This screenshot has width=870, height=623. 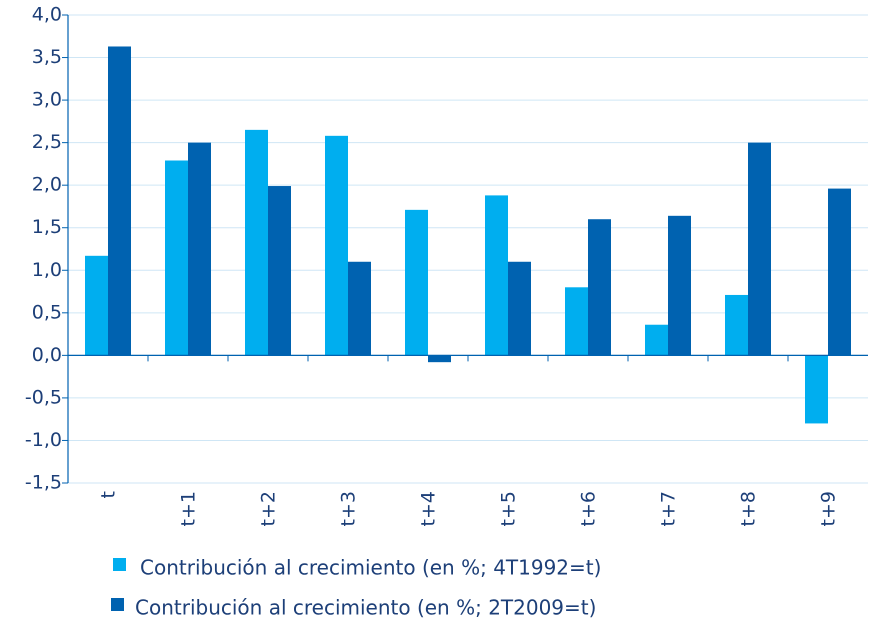 I want to click on y-tick-label: 4,0, so click(x=47, y=15).